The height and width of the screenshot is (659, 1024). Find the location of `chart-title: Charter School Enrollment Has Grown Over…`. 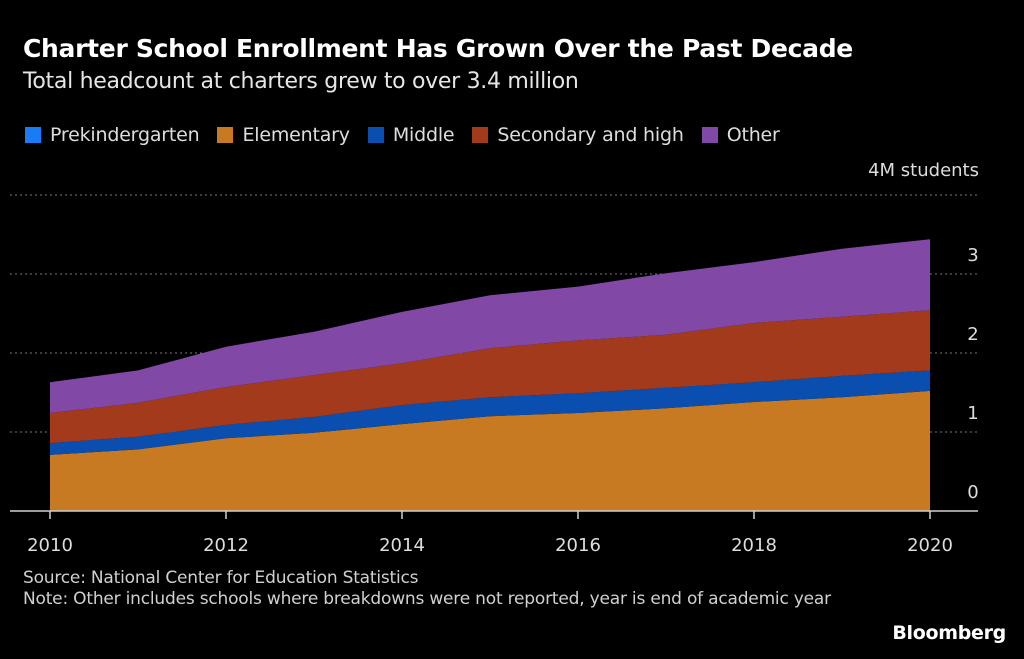

chart-title: Charter School Enrollment Has Grown Over… is located at coordinates (438, 48).